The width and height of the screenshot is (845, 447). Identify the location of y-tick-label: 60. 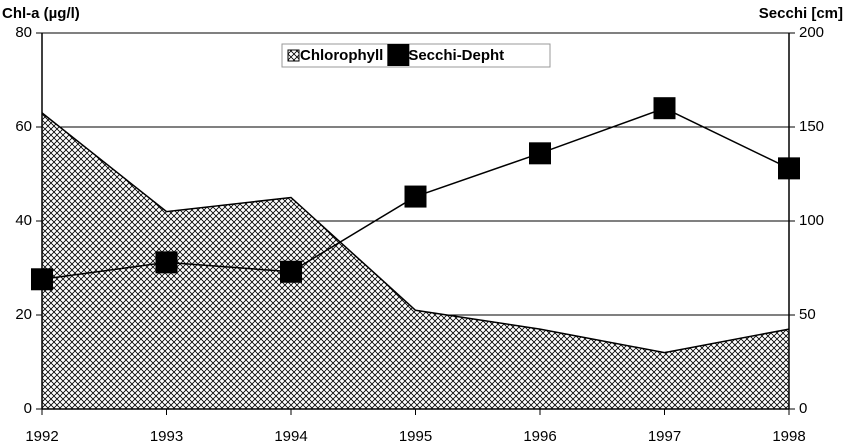
(23, 126).